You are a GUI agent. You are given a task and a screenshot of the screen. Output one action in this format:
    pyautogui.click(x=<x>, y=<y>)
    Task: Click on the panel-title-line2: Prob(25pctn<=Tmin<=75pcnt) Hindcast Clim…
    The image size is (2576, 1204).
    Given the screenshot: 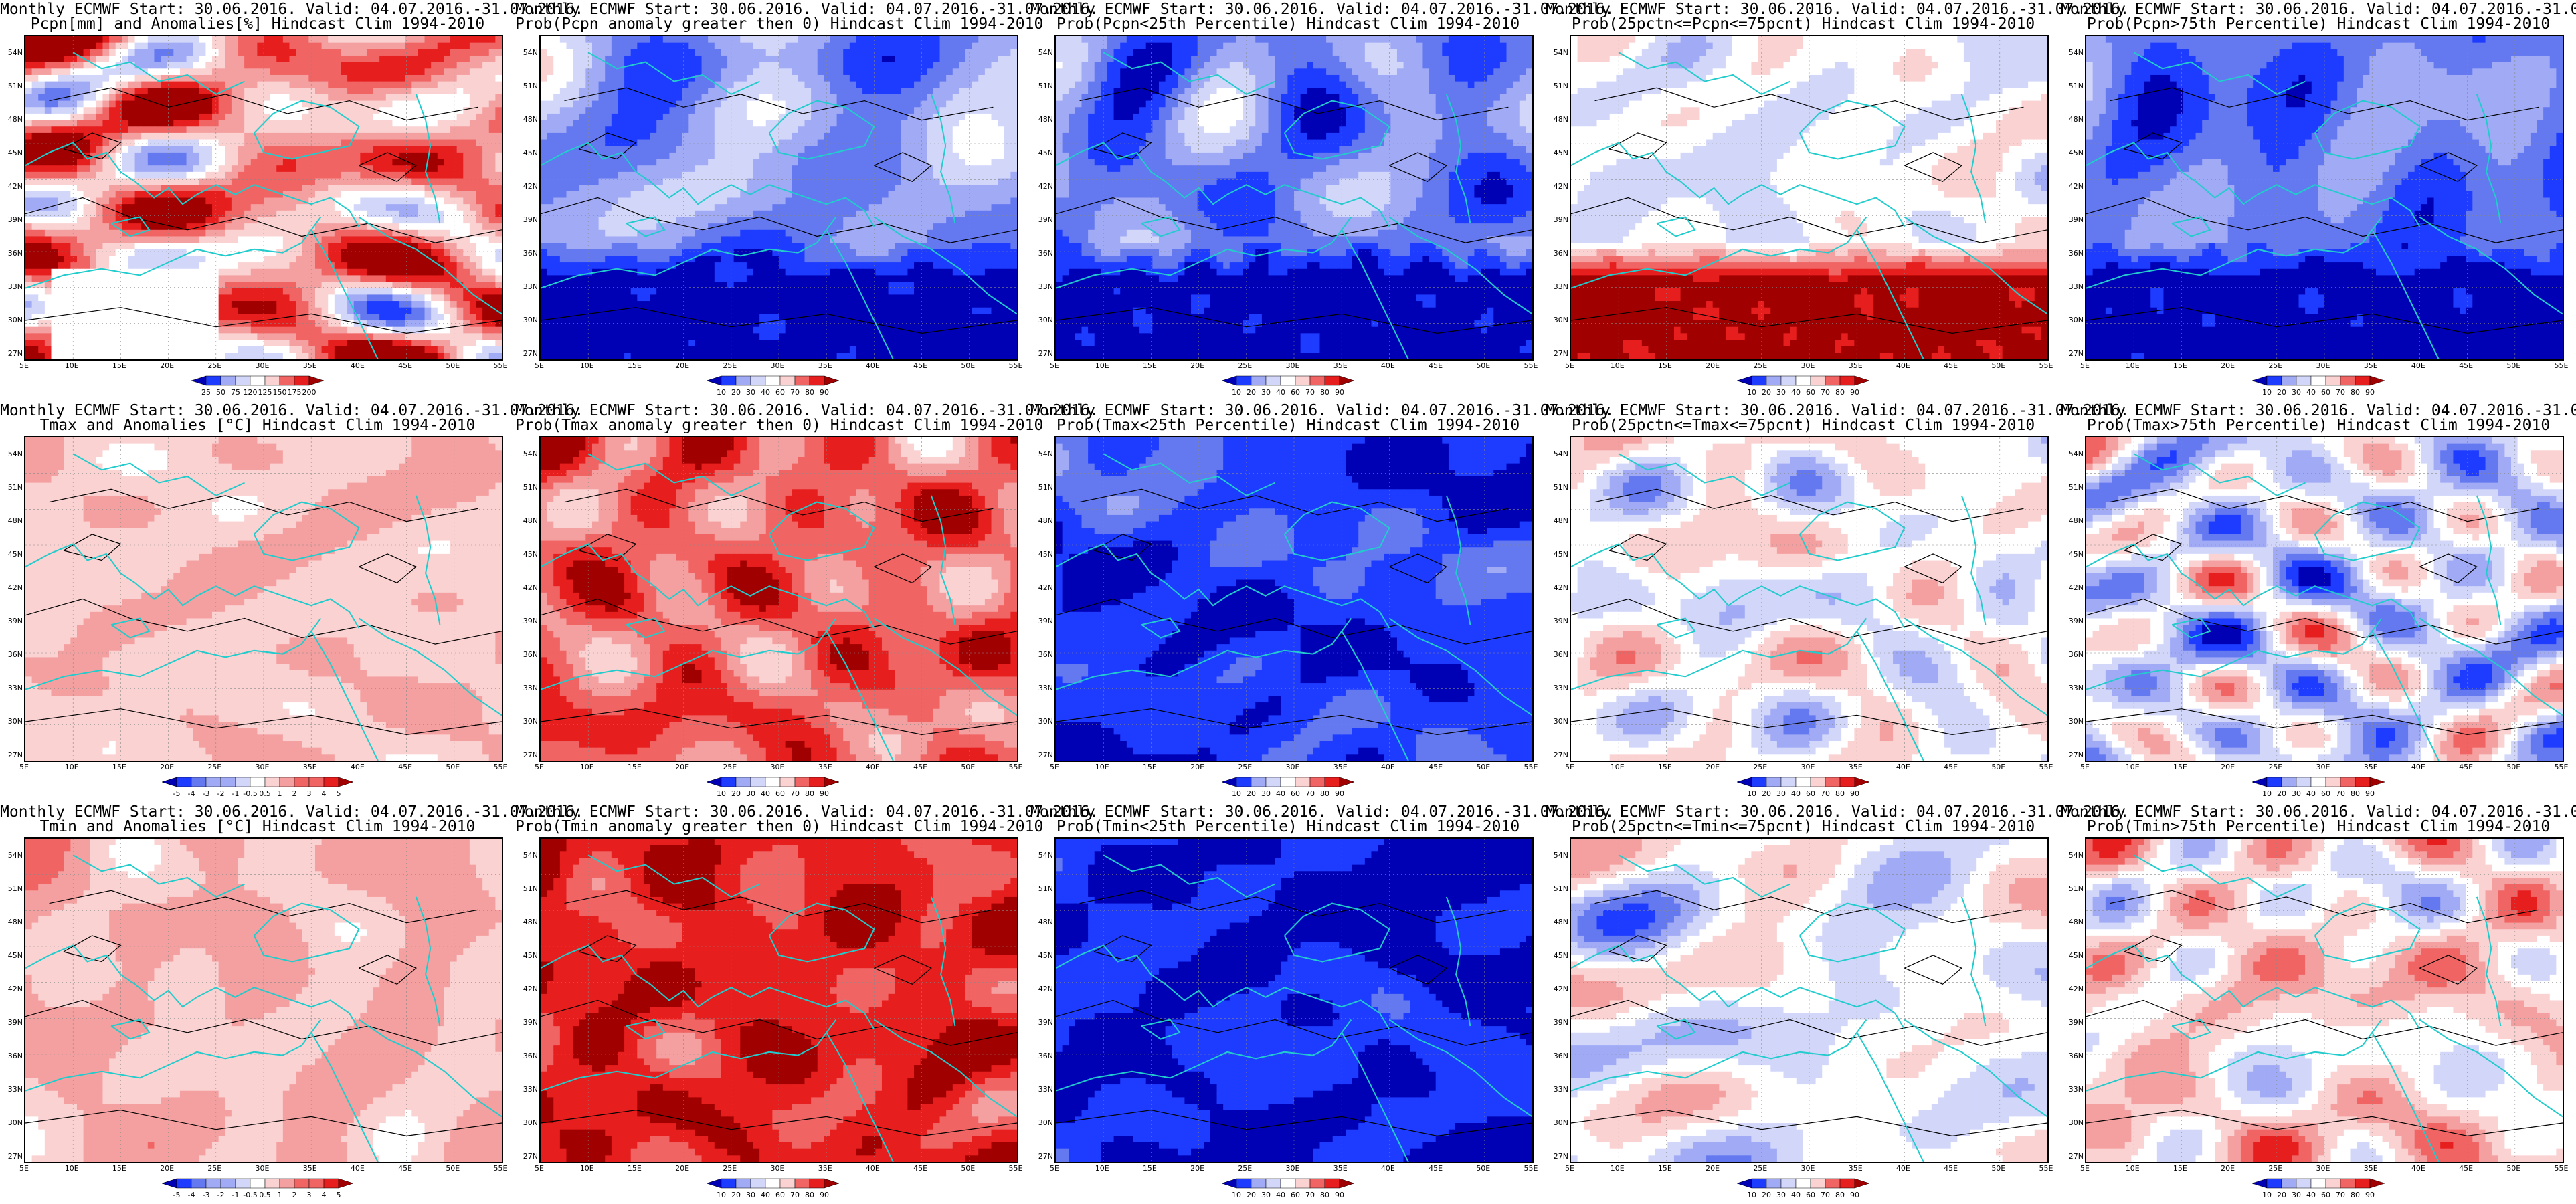 What is the action you would take?
    pyautogui.click(x=1803, y=827)
    